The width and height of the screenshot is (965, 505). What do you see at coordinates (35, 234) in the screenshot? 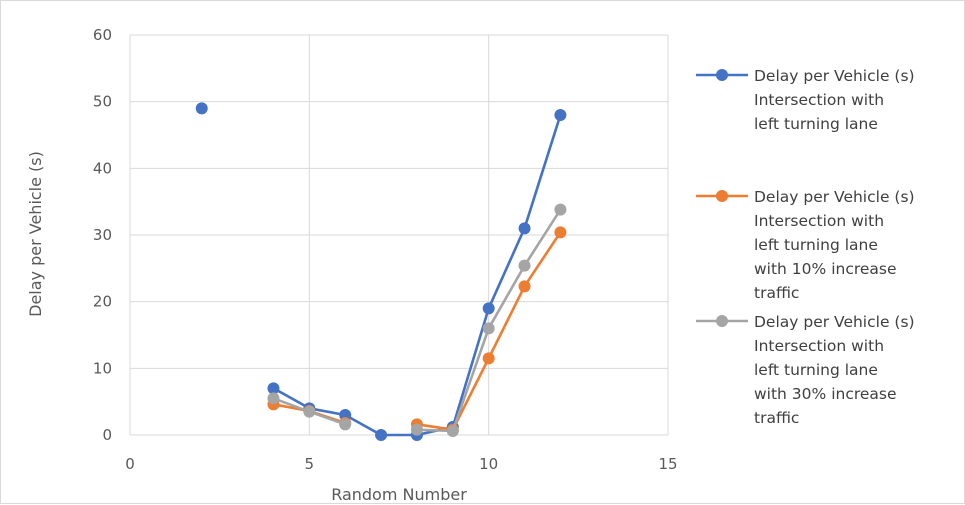
I see `y-axis-title: Delay per Vehicle (s)` at bounding box center [35, 234].